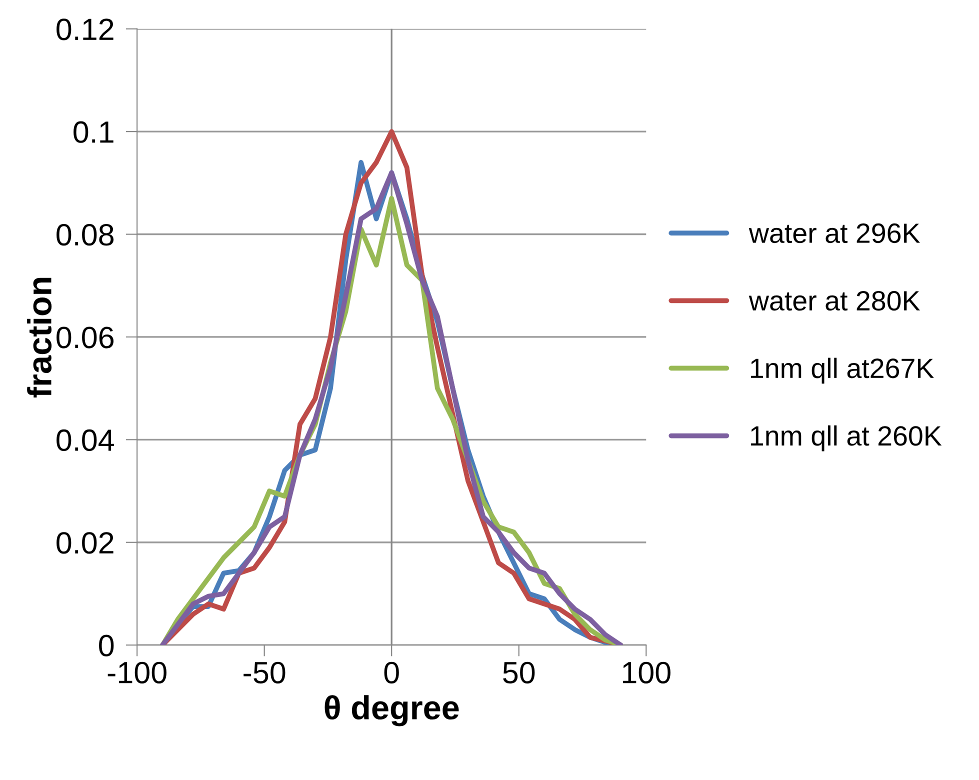  Describe the element at coordinates (137, 673) in the screenshot. I see `x-tick-label: -100` at that location.